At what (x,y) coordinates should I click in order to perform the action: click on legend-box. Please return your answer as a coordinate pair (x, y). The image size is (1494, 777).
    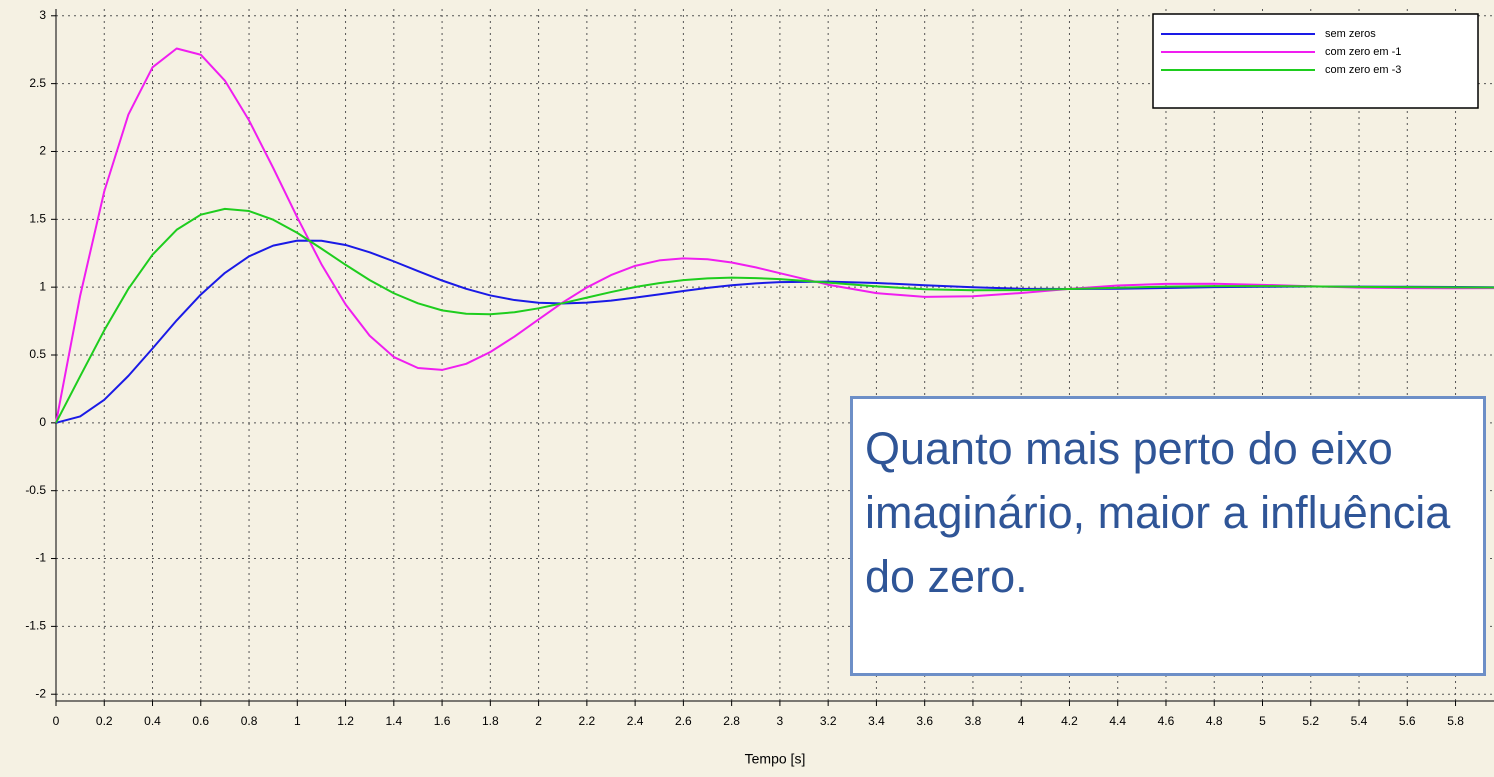
    Looking at the image, I should click on (1315, 61).